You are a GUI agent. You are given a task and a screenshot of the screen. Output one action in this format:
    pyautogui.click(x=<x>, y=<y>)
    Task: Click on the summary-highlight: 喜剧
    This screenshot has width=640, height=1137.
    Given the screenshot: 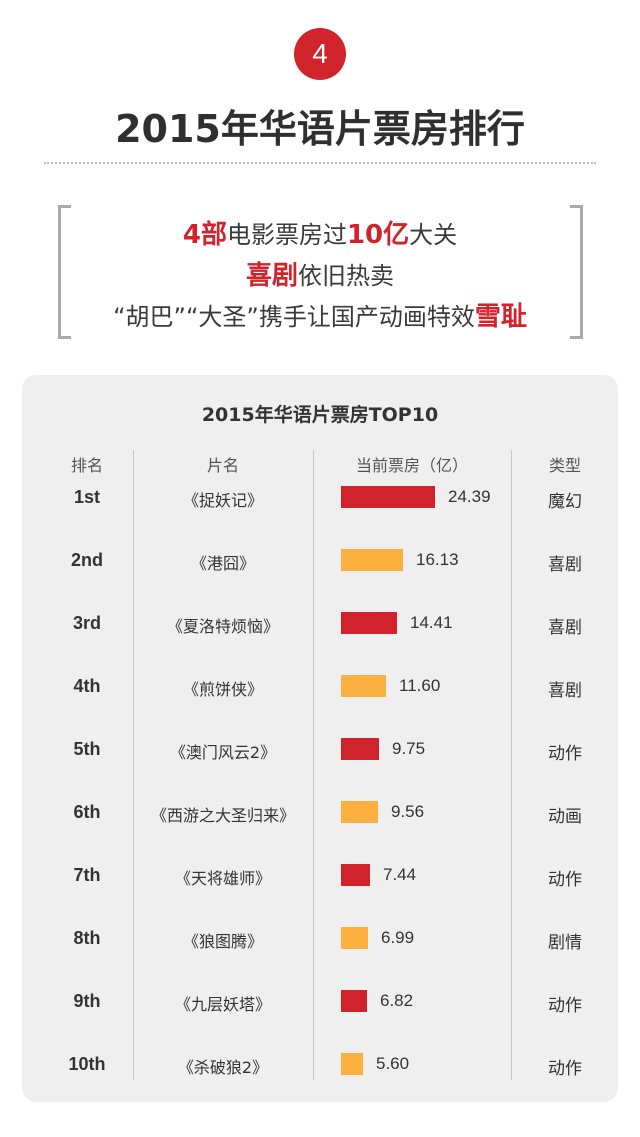 What is the action you would take?
    pyautogui.click(x=271, y=276)
    